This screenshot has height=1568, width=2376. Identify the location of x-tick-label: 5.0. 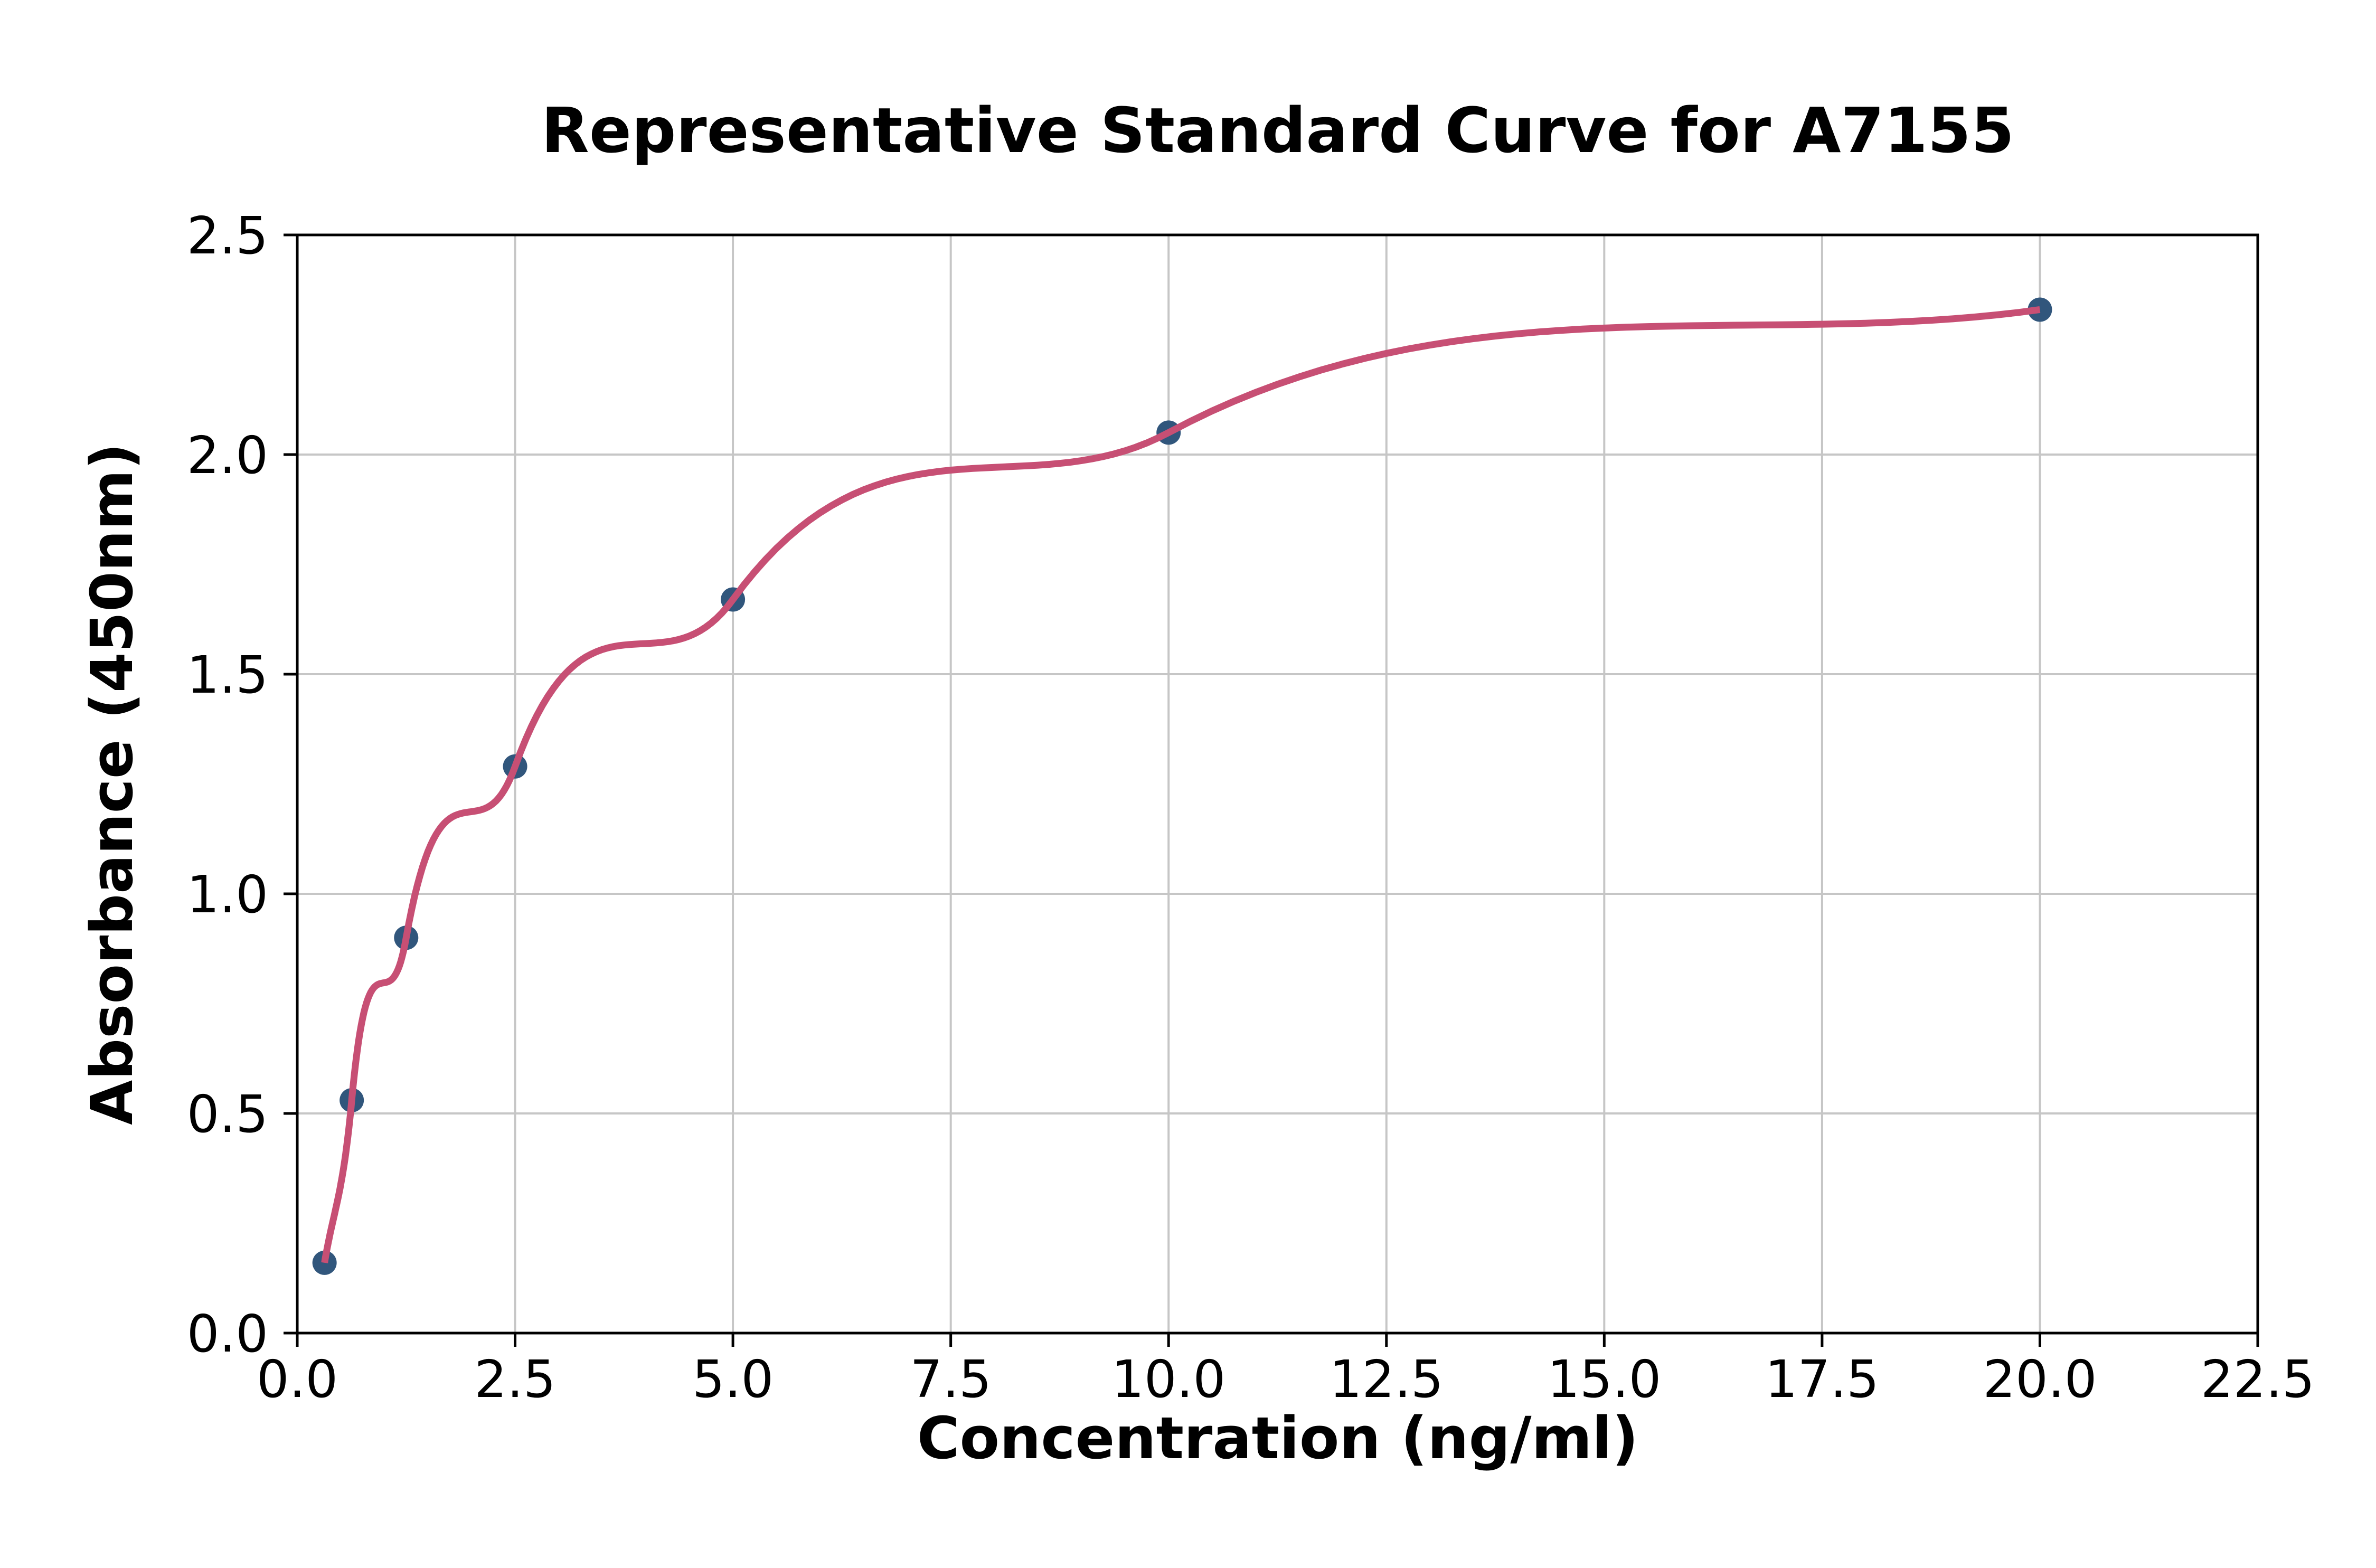
(733, 1379).